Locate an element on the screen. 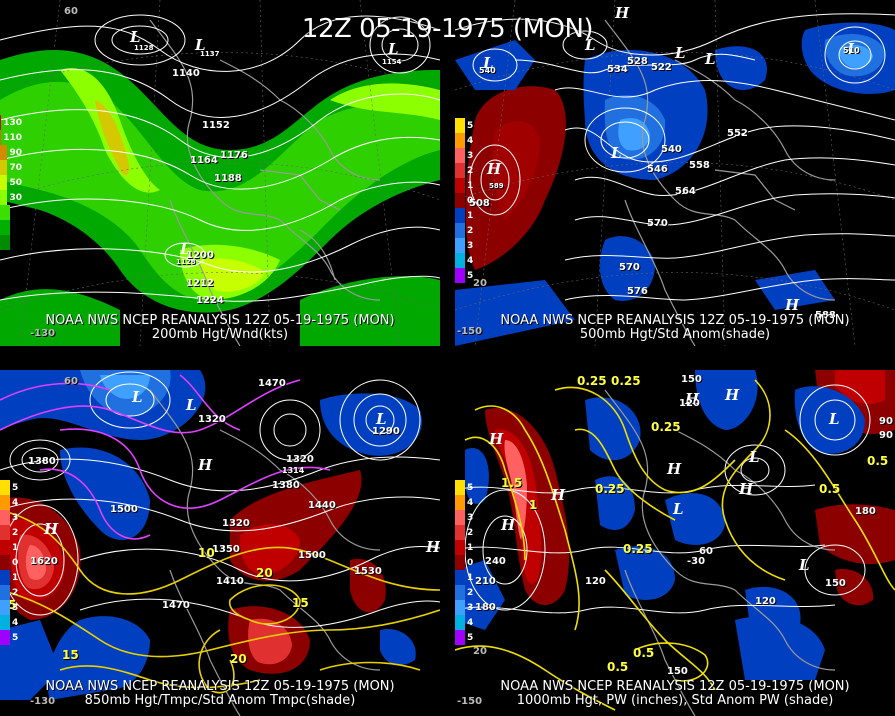 The image size is (895, 716). height-label: 588 is located at coordinates (825, 315).